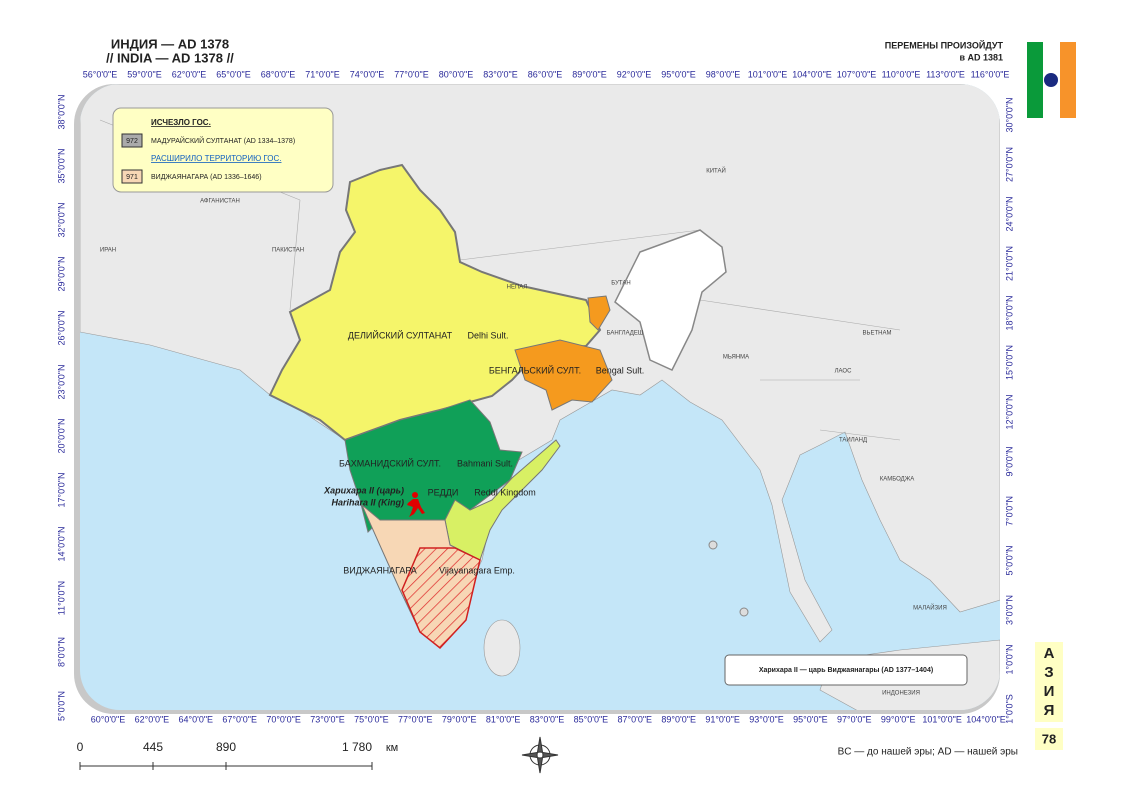 Image resolution: width=1122 pixels, height=794 pixels. I want to click on legend-code: 972, so click(132, 141).